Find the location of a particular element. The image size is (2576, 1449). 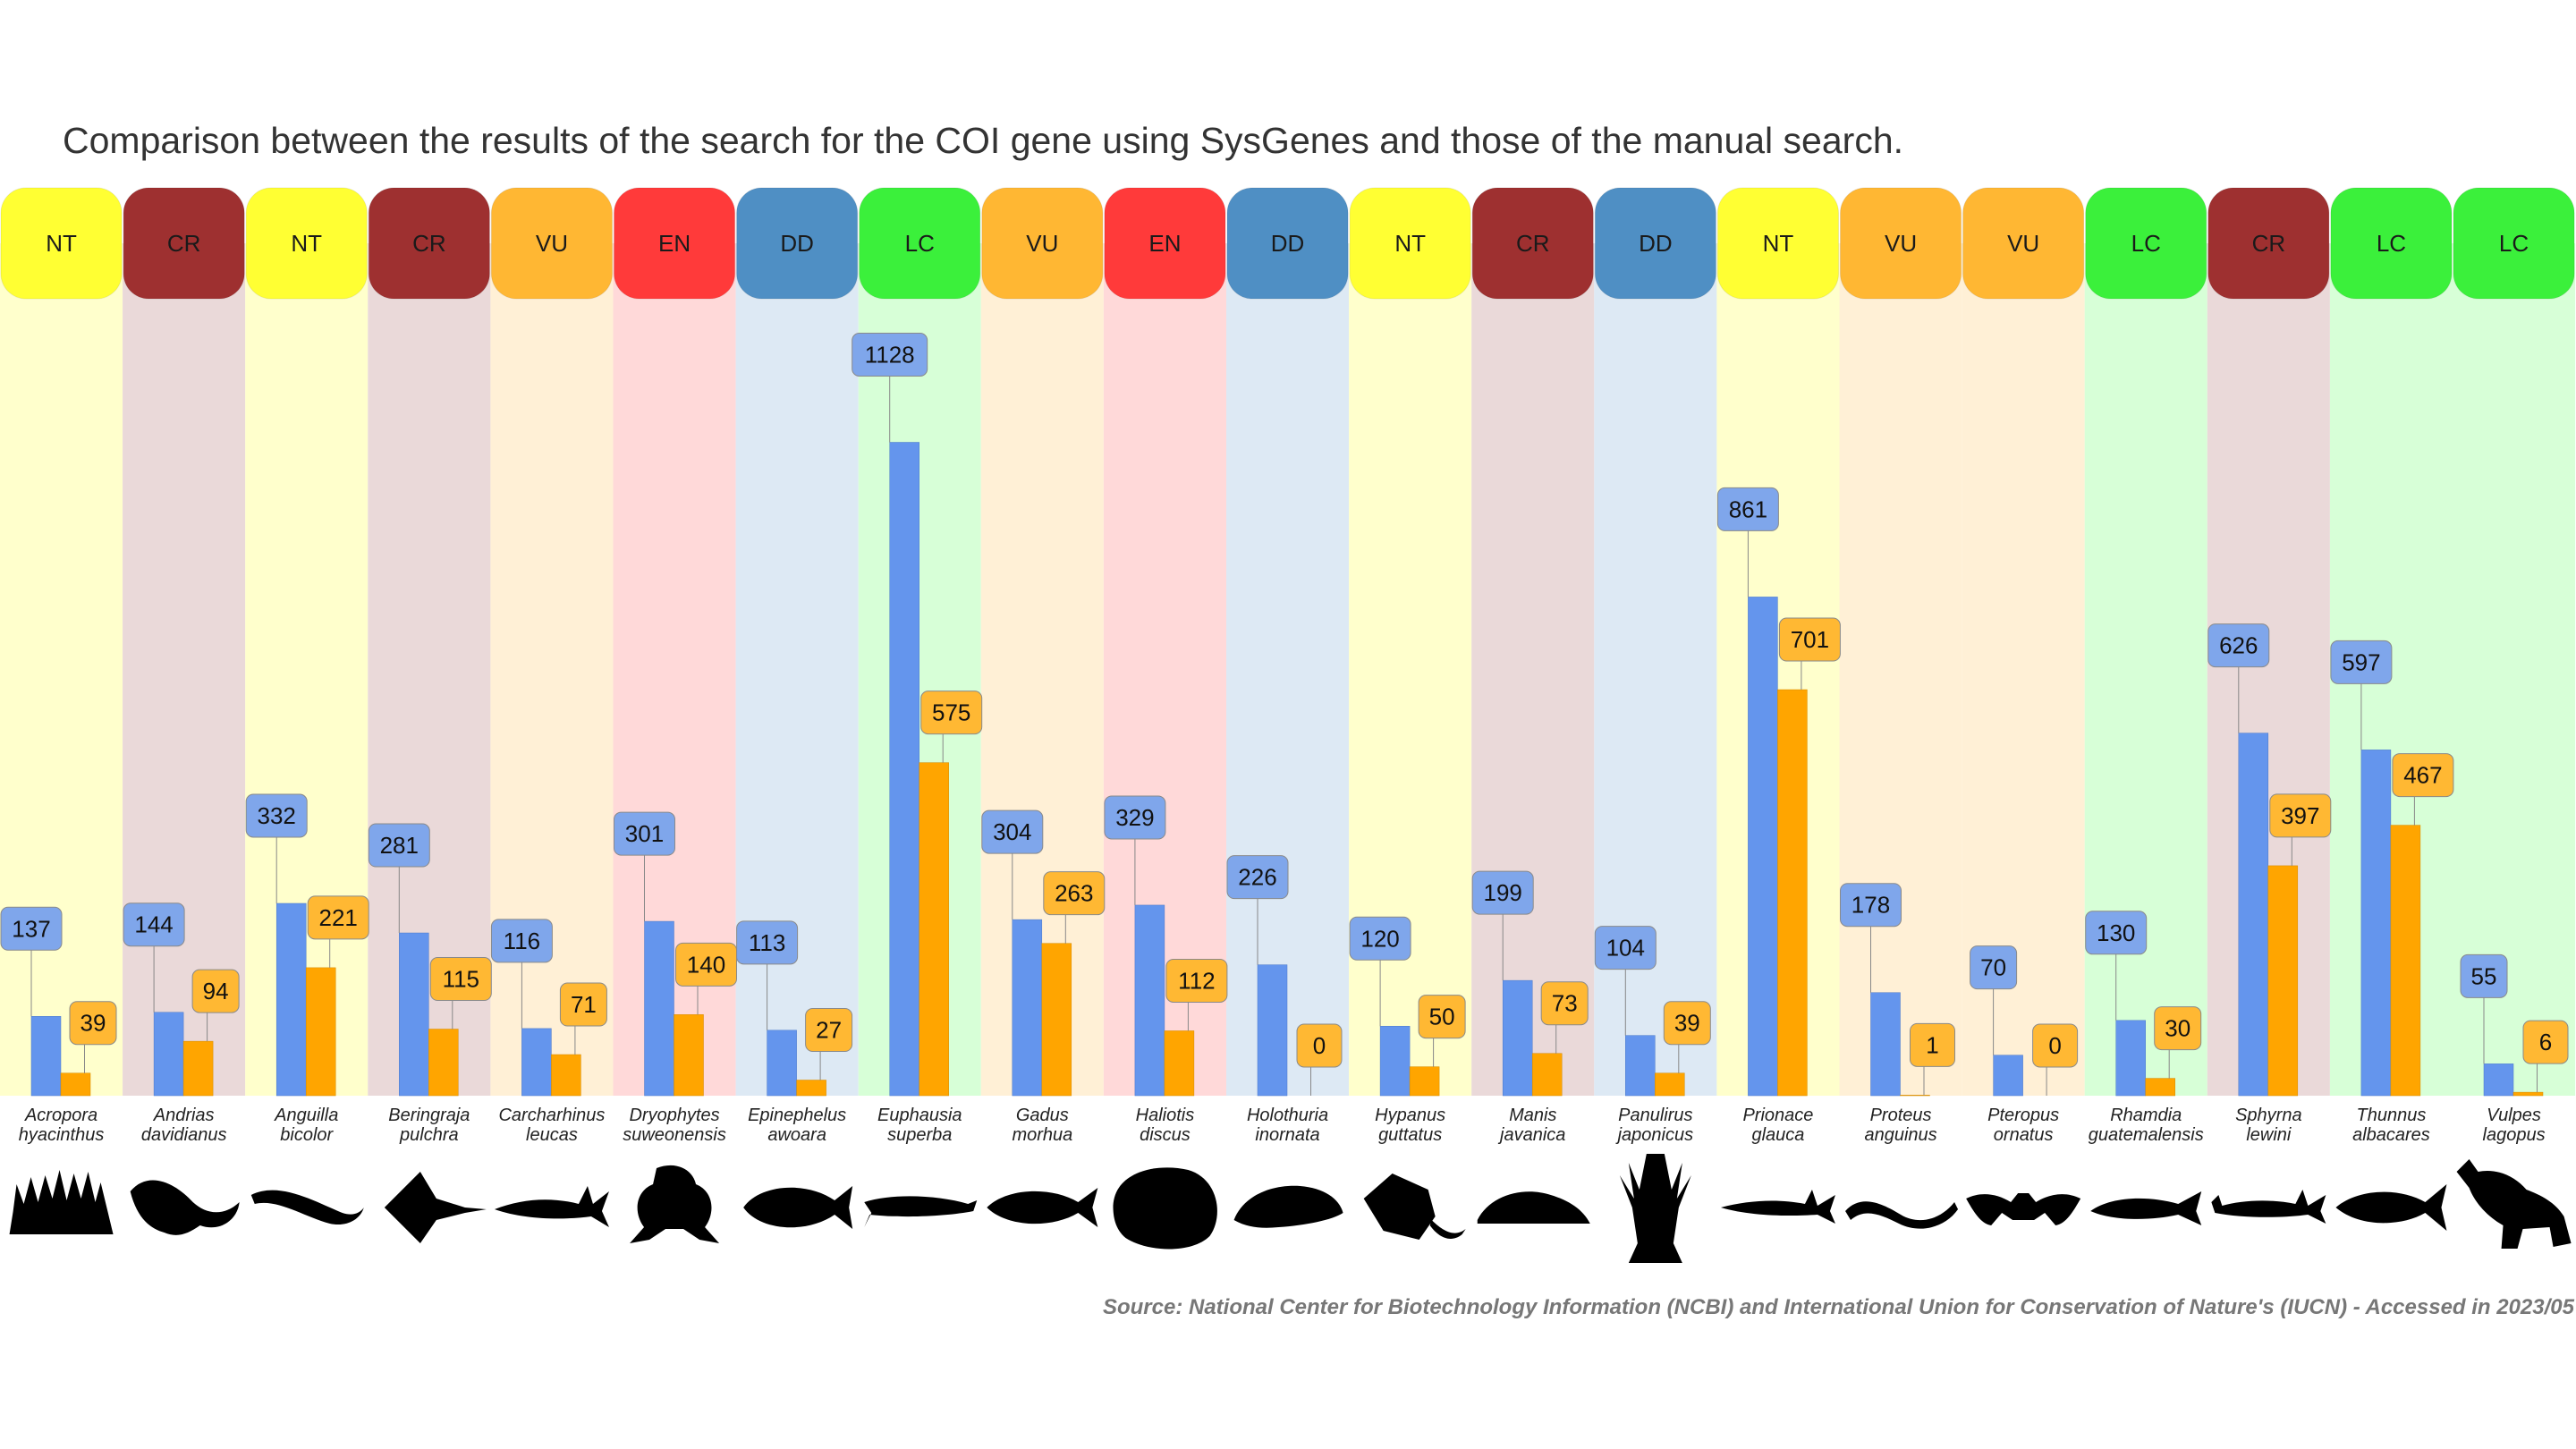

species-genus: Haliotis is located at coordinates (1165, 1115).